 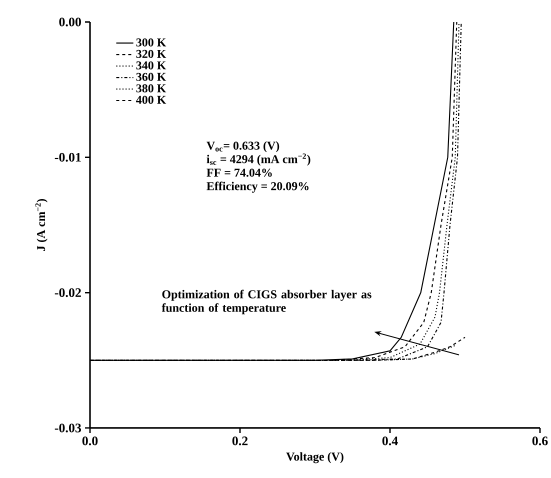 What do you see at coordinates (257, 187) in the screenshot?
I see `annotation: Efficiency = 20.09%` at bounding box center [257, 187].